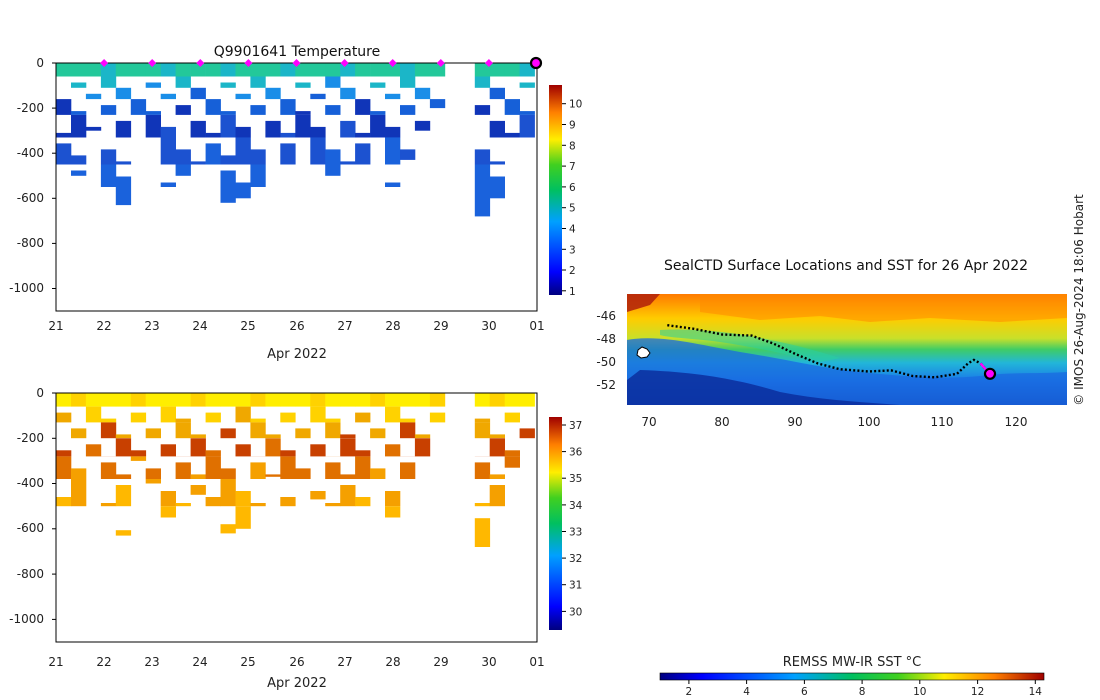 The image size is (1100, 700). I want to click on sst-warm-patch, so click(643, 303).